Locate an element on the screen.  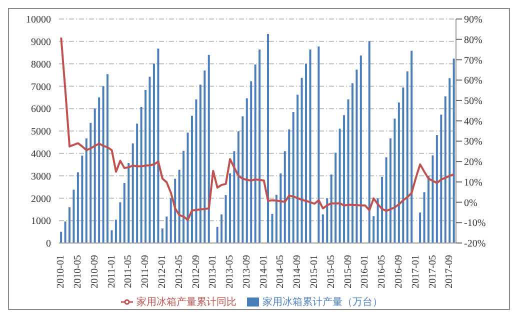
y2-tick-label: 70% is located at coordinates (473, 60).